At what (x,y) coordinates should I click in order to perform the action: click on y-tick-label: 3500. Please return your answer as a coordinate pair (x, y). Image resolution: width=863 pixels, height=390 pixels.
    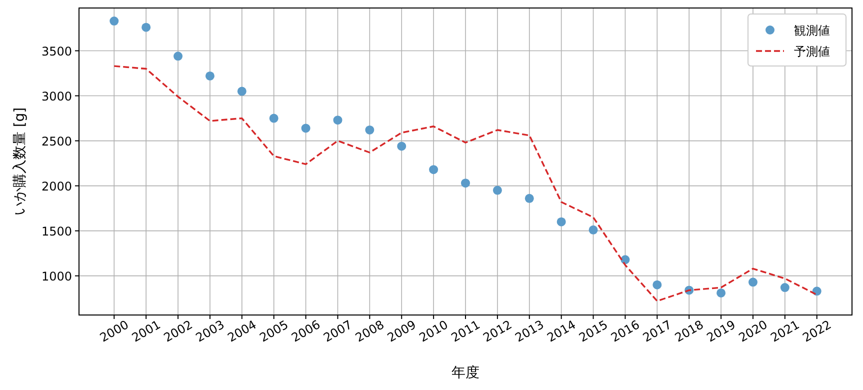
    Looking at the image, I should click on (56, 51).